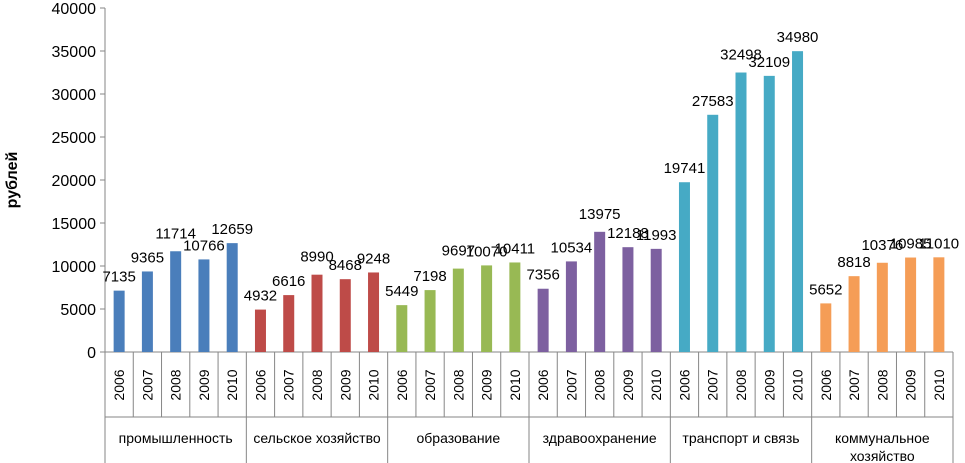 The image size is (965, 463). I want to click on data-label: 11010, so click(939, 243).